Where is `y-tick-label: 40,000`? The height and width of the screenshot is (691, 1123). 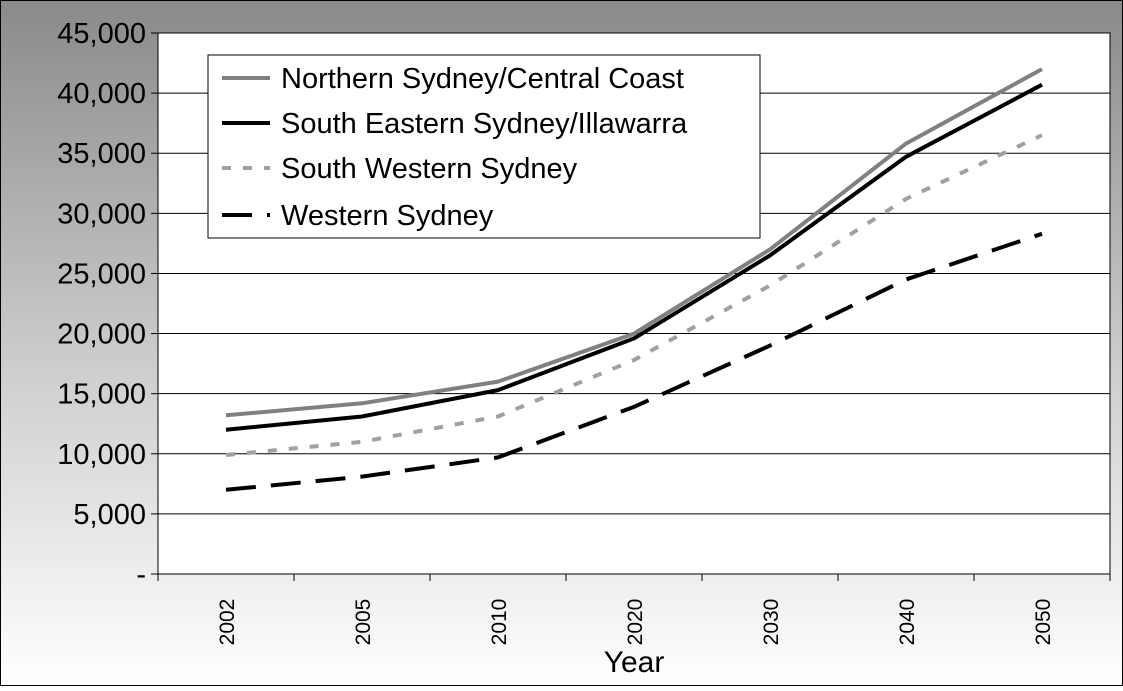 y-tick-label: 40,000 is located at coordinates (101, 94).